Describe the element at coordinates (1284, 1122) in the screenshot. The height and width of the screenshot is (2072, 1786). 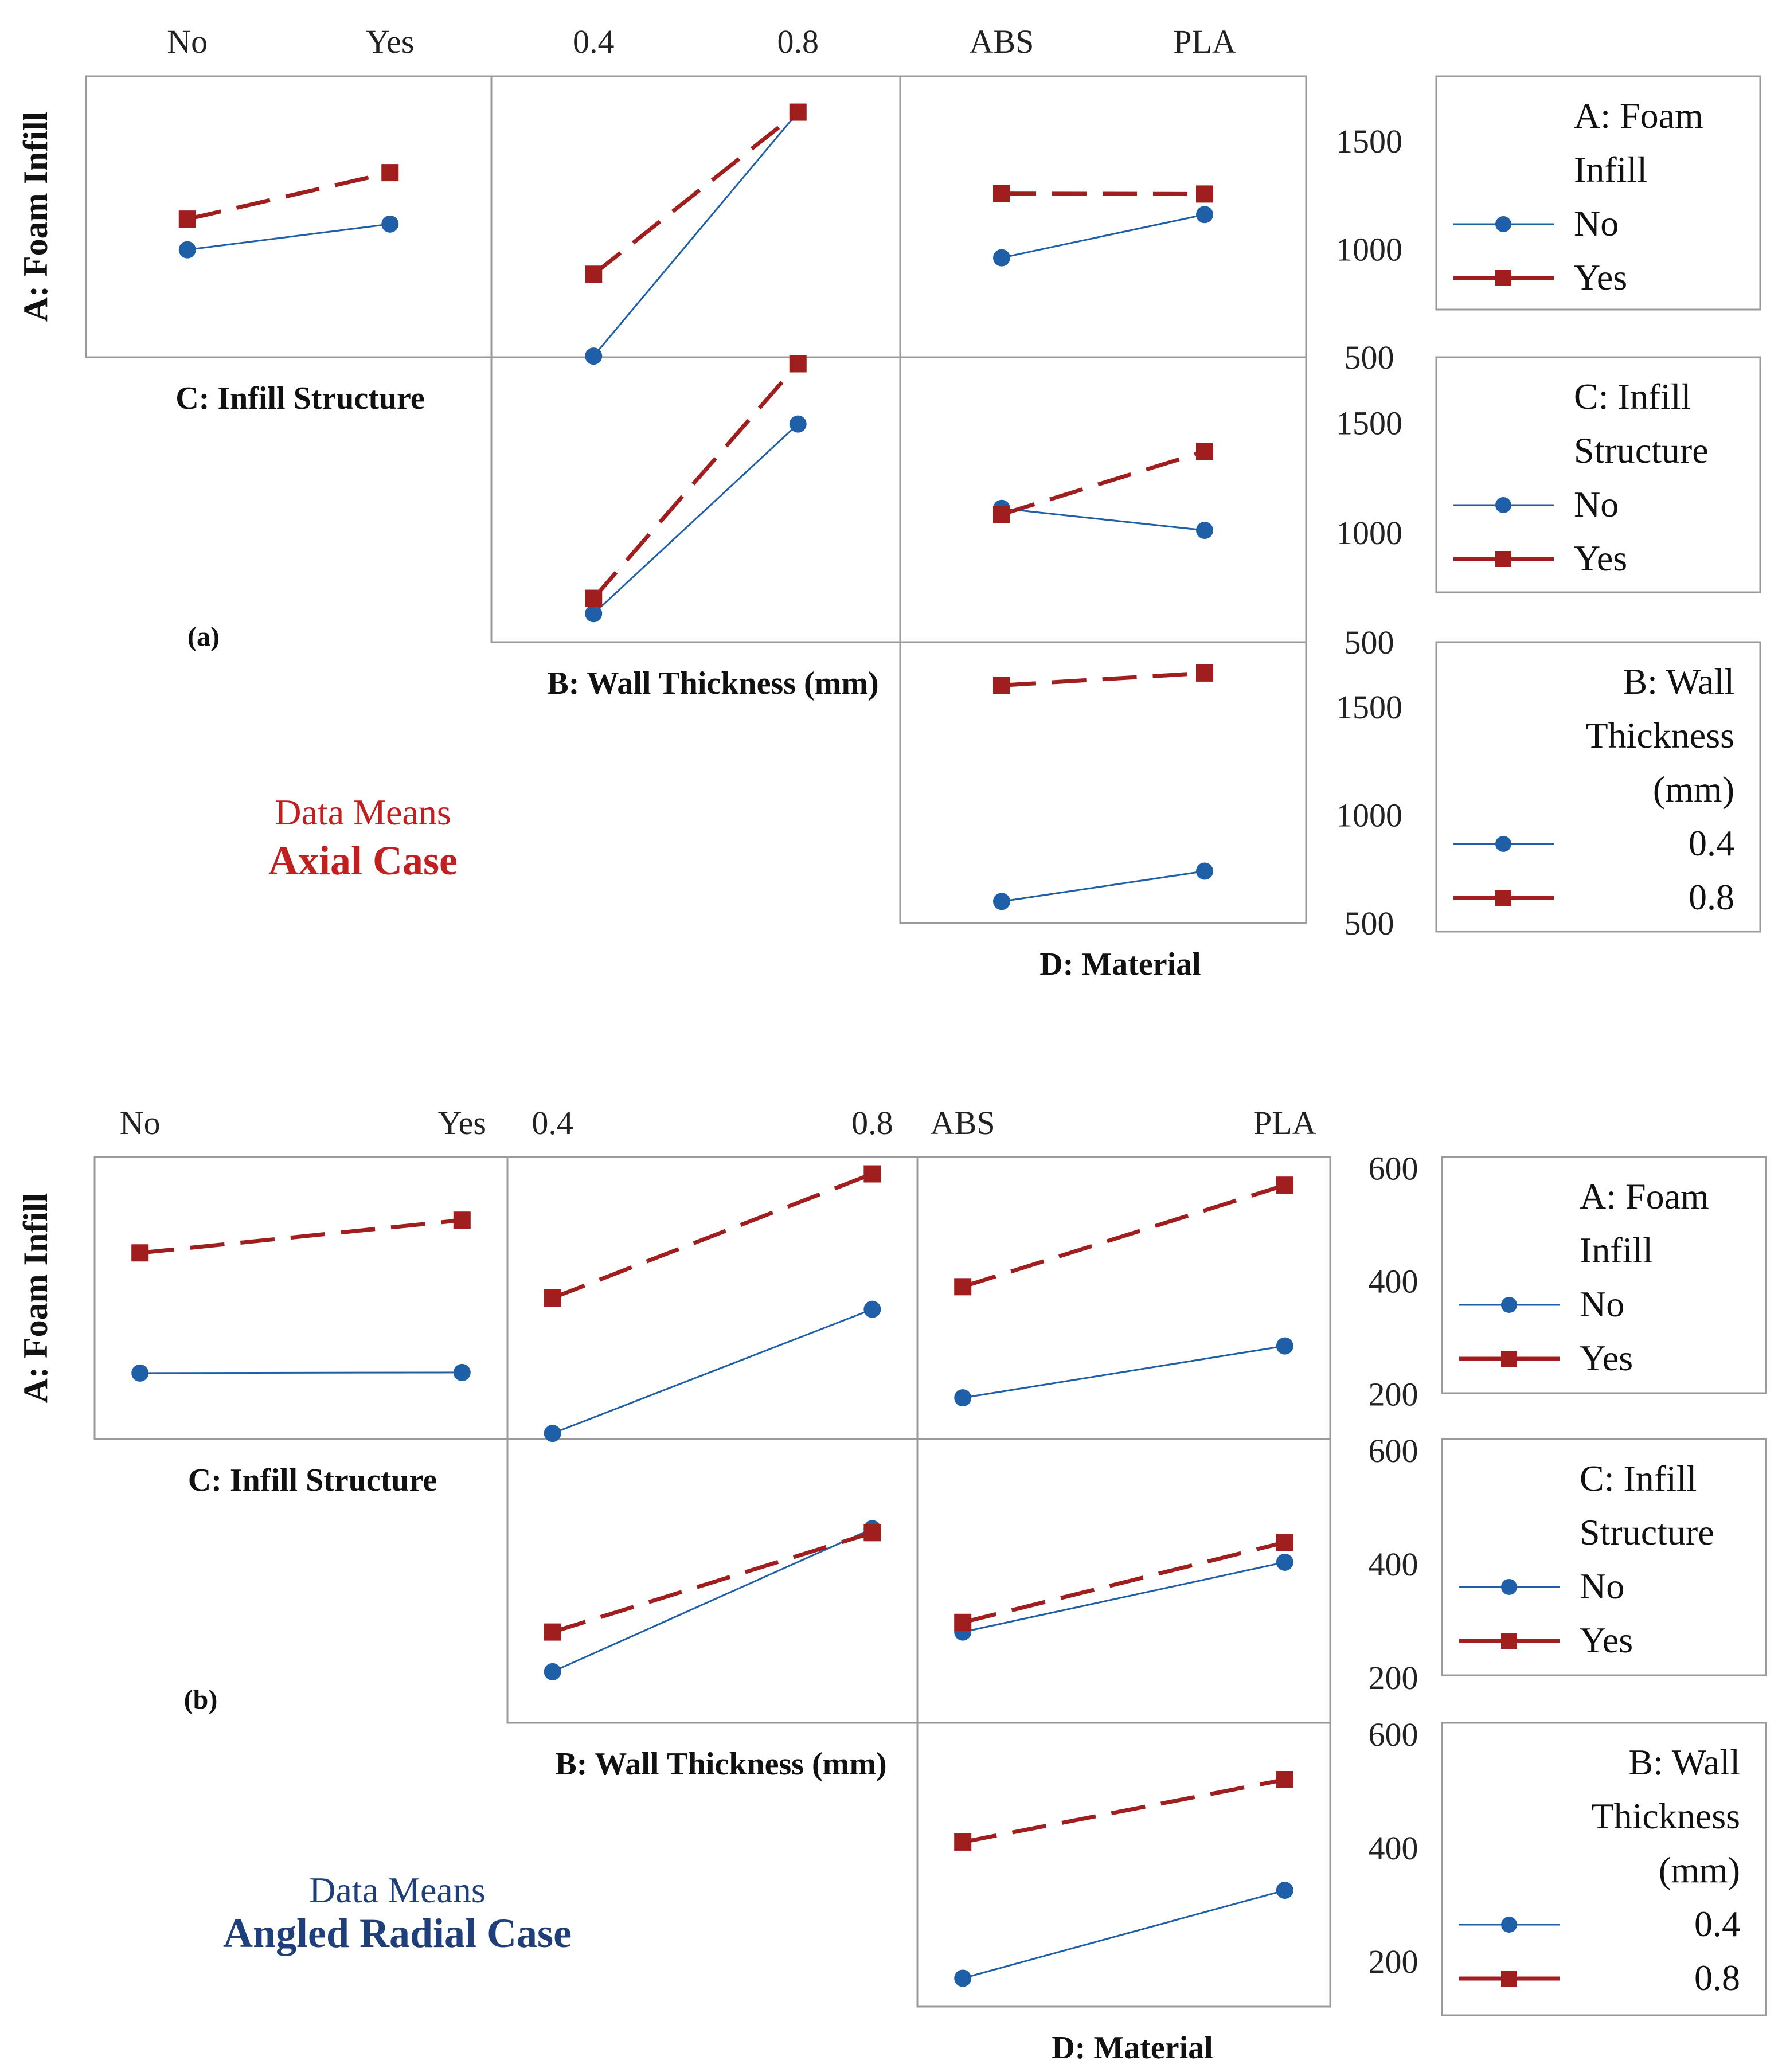
I see `top-tick-label: PLA` at that location.